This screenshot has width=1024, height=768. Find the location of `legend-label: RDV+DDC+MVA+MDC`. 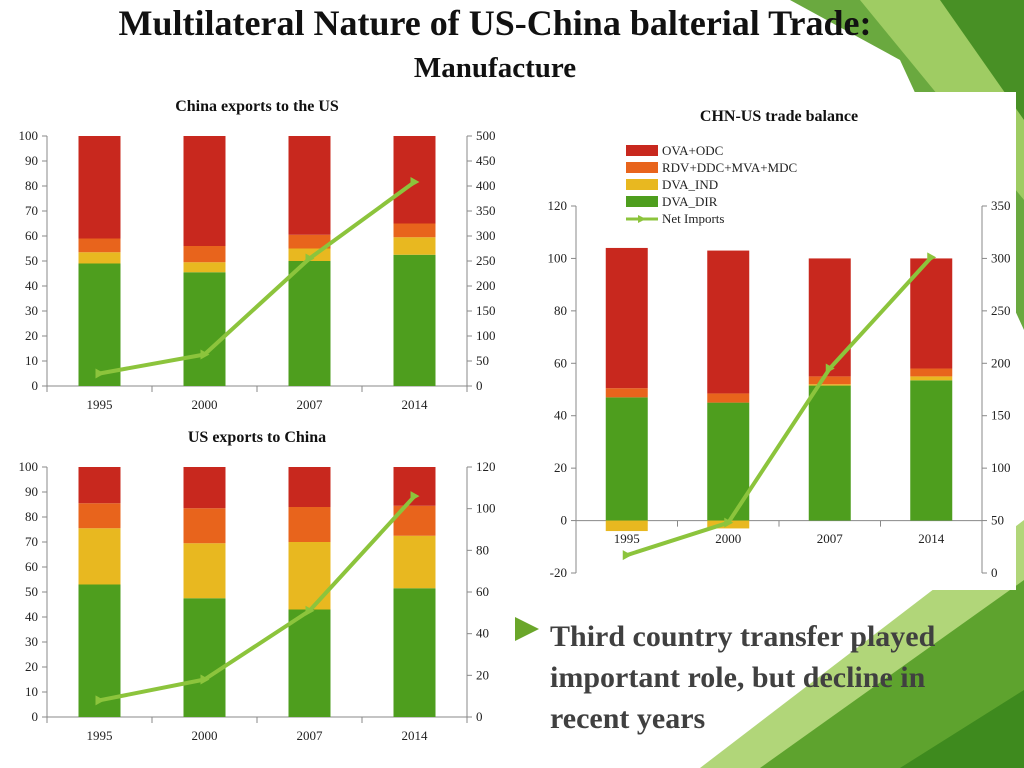

legend-label: RDV+DDC+MVA+MDC is located at coordinates (729, 167).